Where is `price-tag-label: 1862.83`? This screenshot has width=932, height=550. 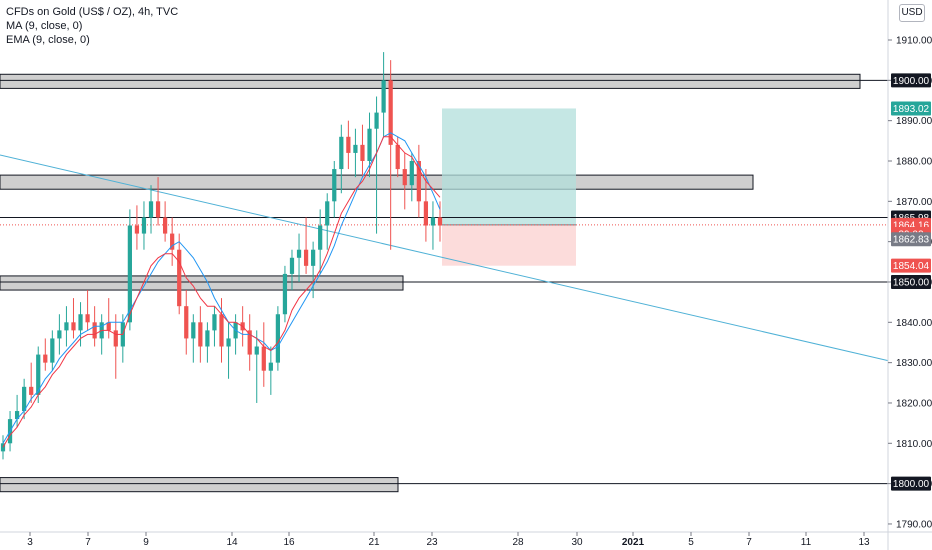 price-tag-label: 1862.83 is located at coordinates (911, 240).